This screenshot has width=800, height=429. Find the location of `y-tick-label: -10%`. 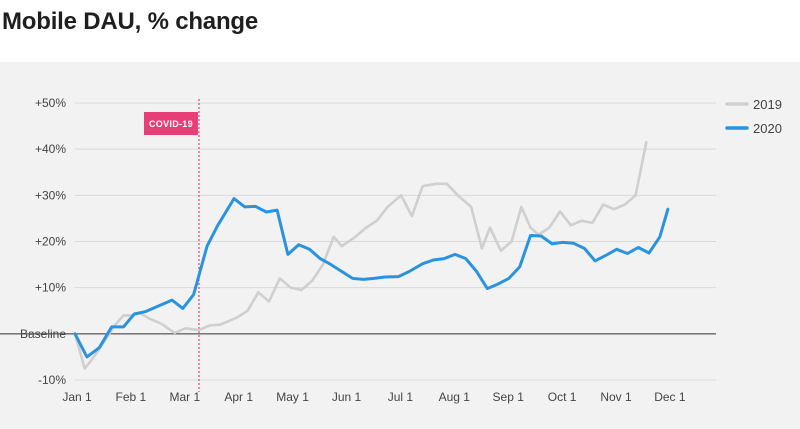

y-tick-label: -10% is located at coordinates (52, 380).